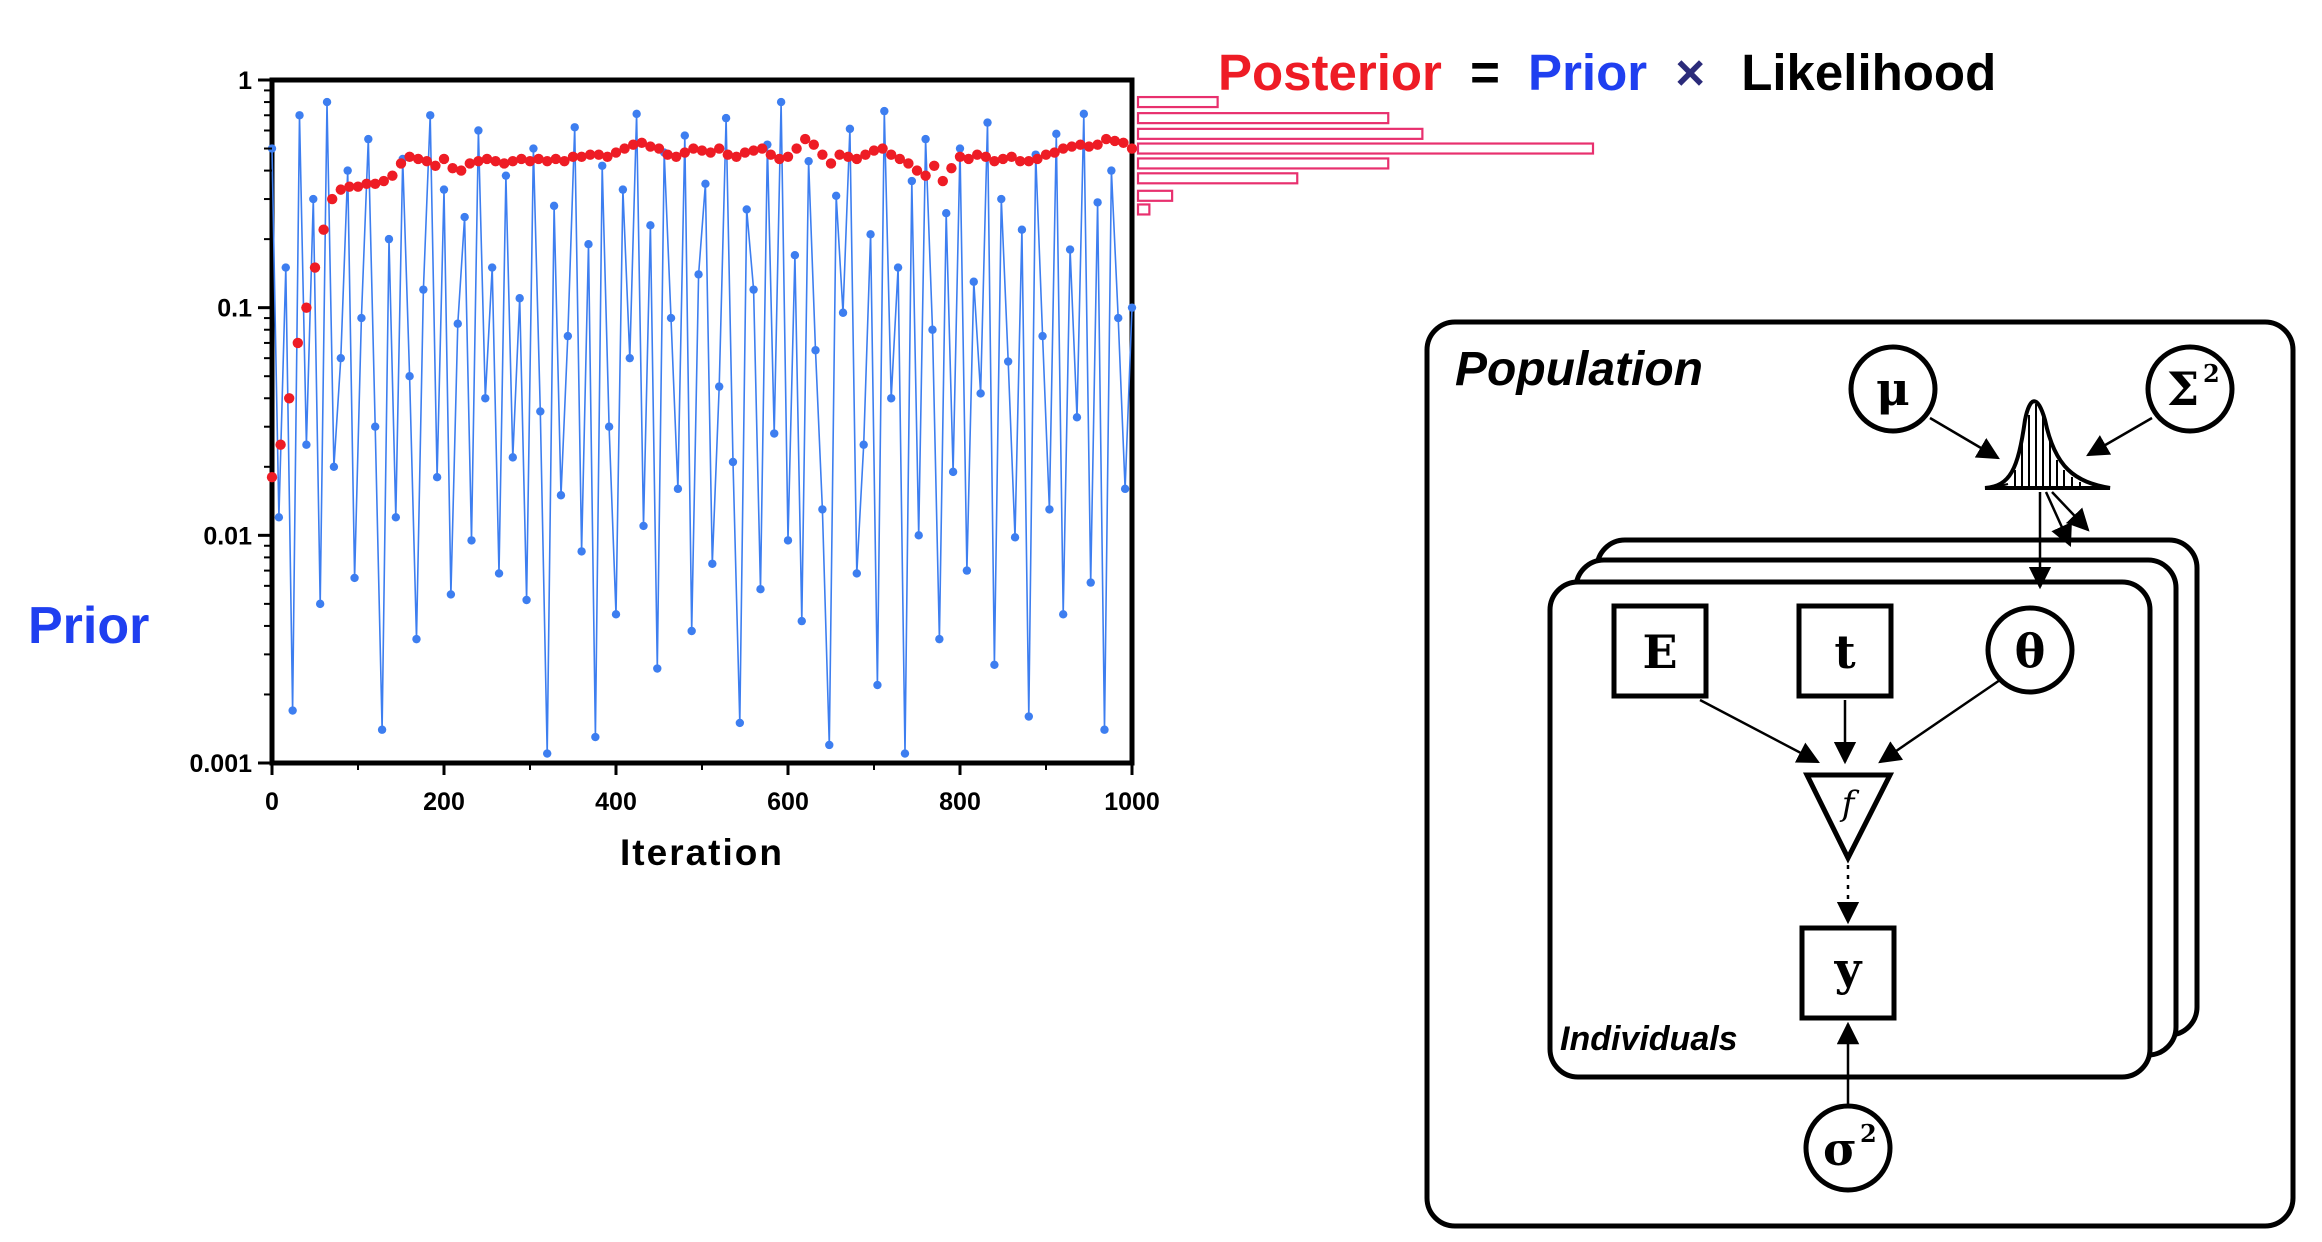 This screenshot has width=2322, height=1242. I want to click on sigma-cap-node, so click(2190, 389).